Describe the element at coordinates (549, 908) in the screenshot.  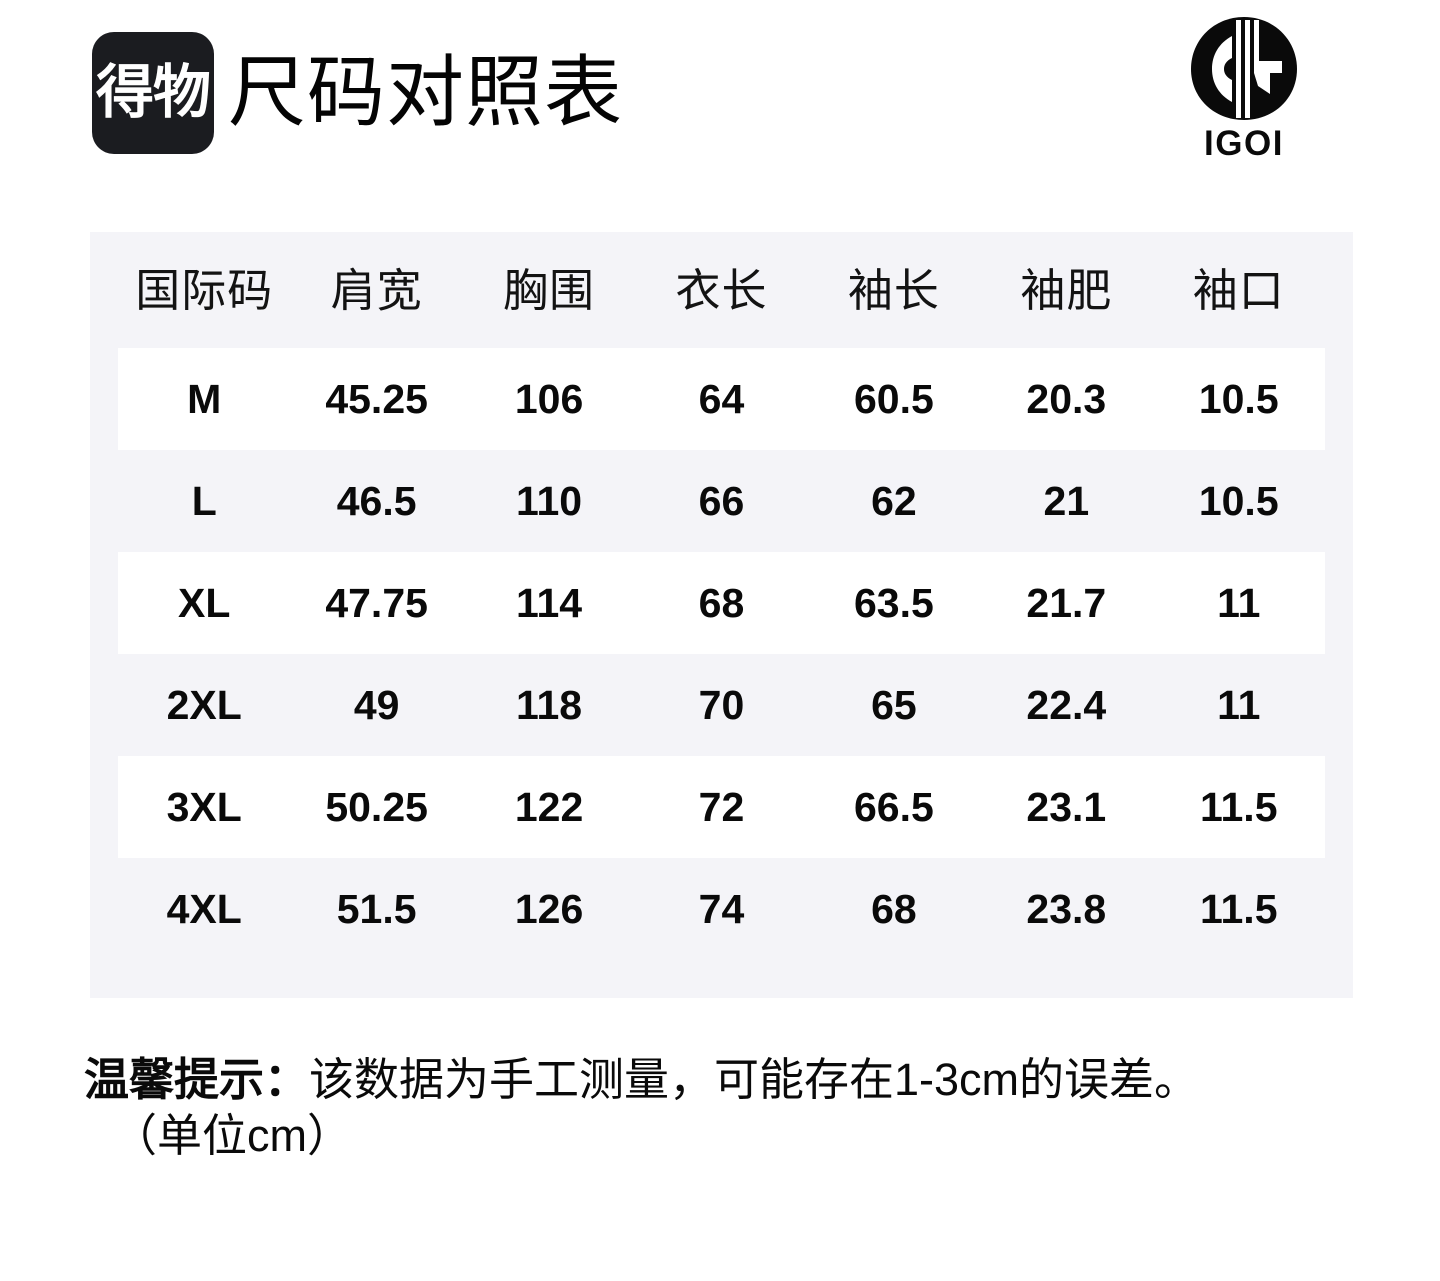
I see `cell-chest: 126` at that location.